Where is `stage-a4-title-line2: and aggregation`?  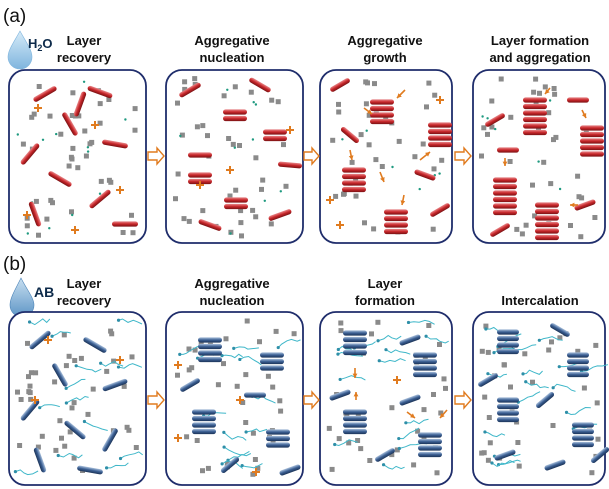
stage-a4-title-line2: and aggregation is located at coordinates (539, 57).